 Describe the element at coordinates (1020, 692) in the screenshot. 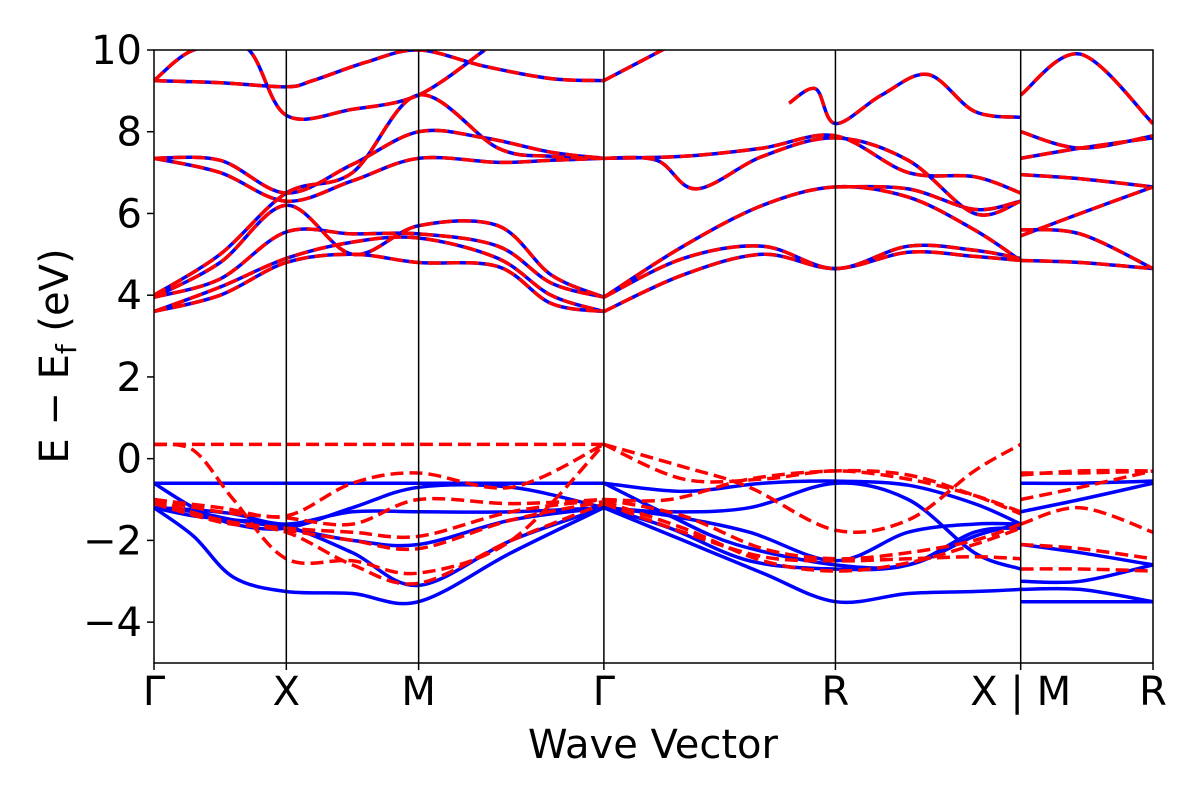

I see `x-tick-label: X | M` at that location.